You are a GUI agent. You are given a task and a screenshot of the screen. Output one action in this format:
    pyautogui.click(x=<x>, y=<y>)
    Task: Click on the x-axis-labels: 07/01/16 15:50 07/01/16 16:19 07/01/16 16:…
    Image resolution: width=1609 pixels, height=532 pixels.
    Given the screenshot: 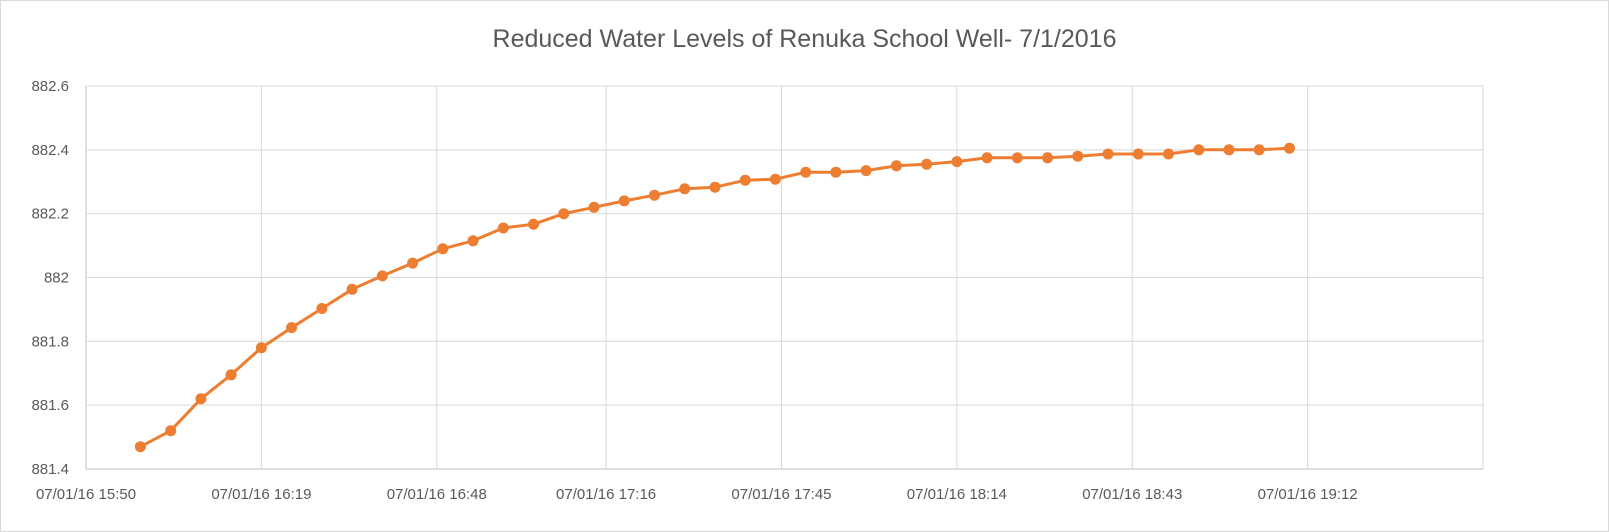 What is the action you would take?
    pyautogui.click(x=697, y=494)
    